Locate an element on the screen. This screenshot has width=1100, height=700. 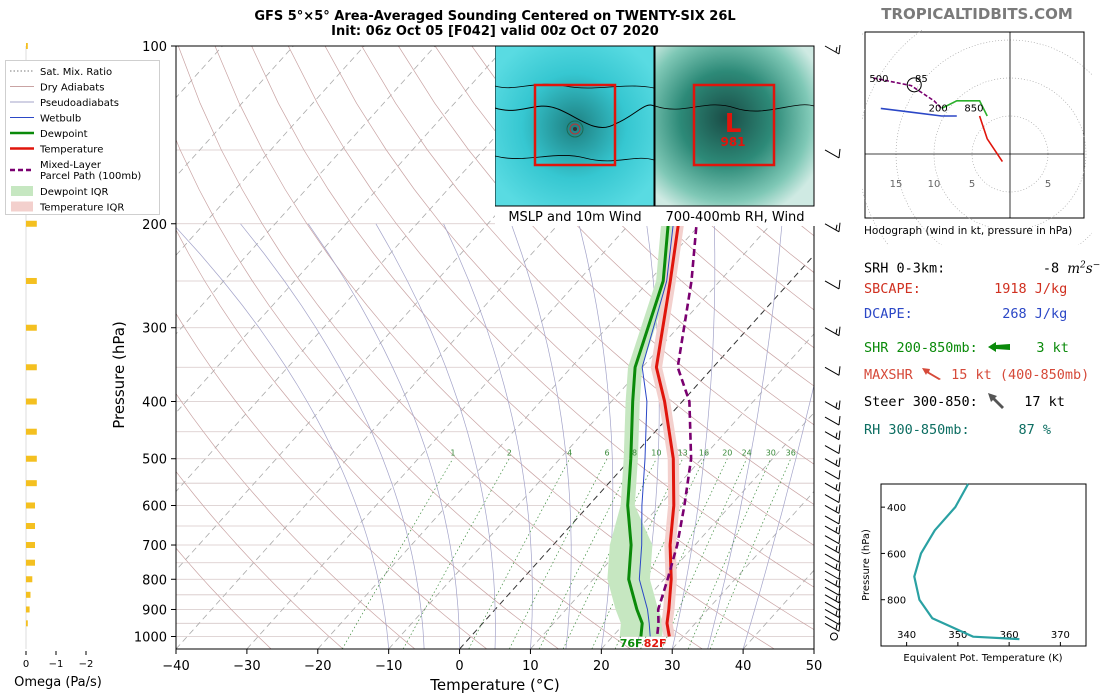
low-pressure-value: 981 is located at coordinates (732, 142).